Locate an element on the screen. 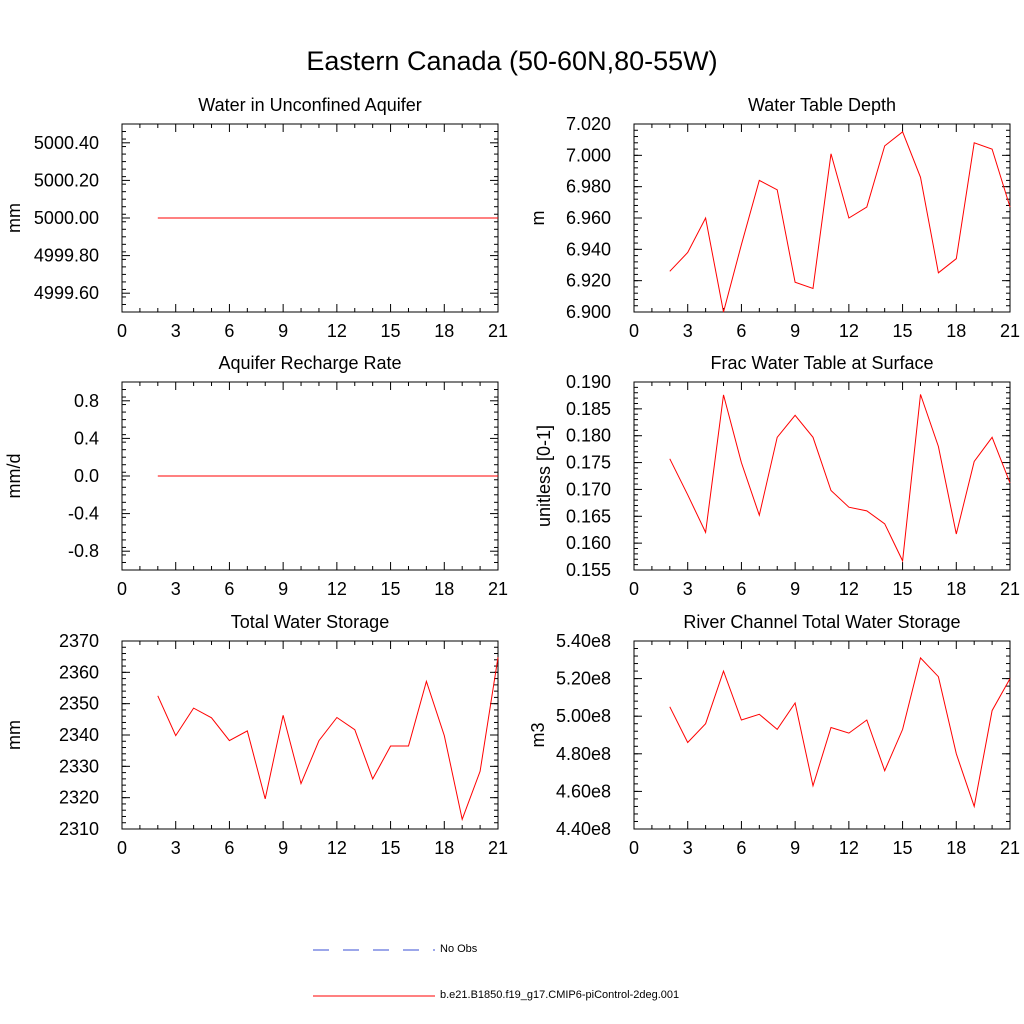  panel-4-xtick-label: 9 is located at coordinates (795, 589).